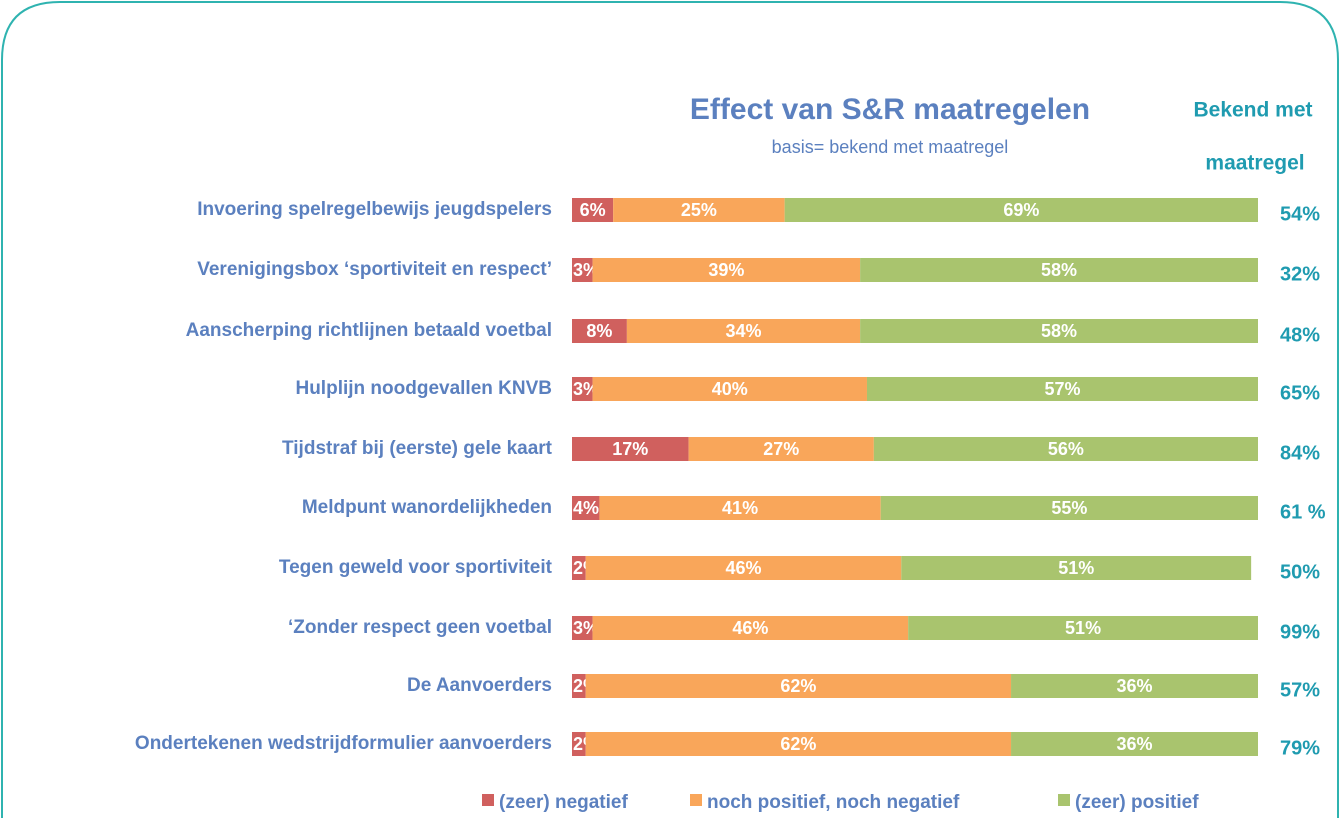 This screenshot has height=818, width=1340. I want to click on category-label: Aanscherping richtlijnen betaald voetbal, so click(369, 330).